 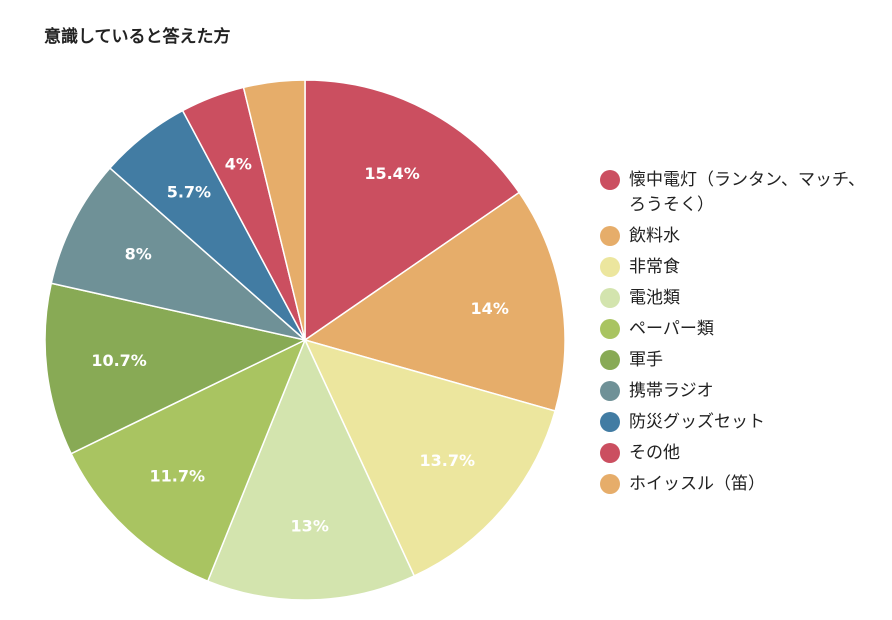 I want to click on legend-item-2: 非常食, so click(x=740, y=267).